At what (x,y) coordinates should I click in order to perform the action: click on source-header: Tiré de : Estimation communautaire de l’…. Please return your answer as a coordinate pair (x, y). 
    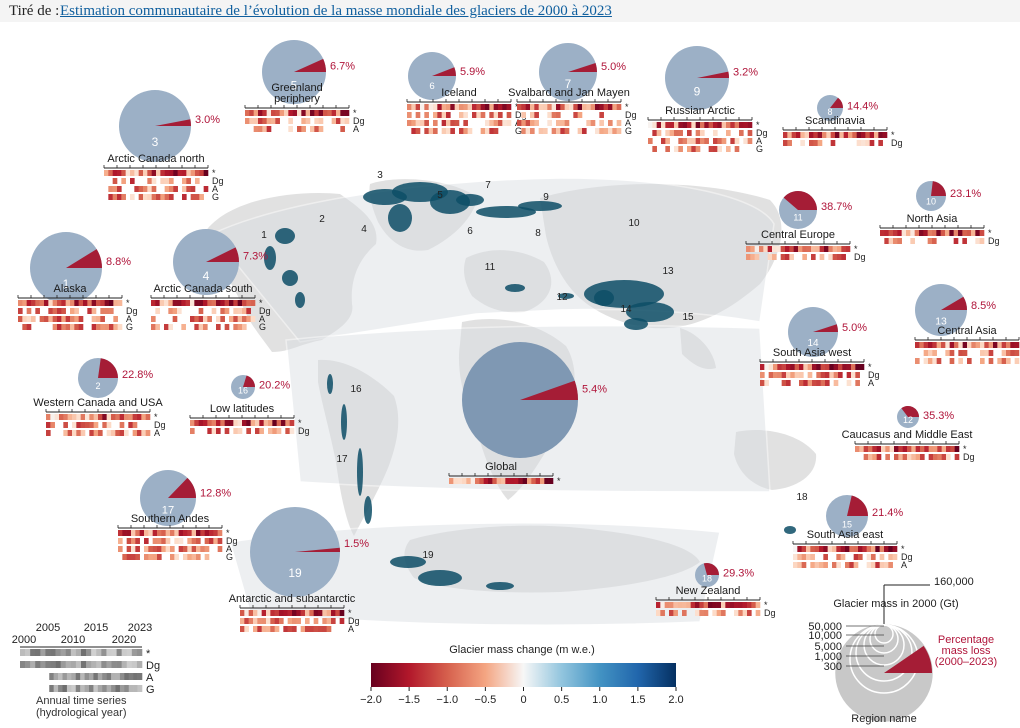
    Looking at the image, I should click on (510, 11).